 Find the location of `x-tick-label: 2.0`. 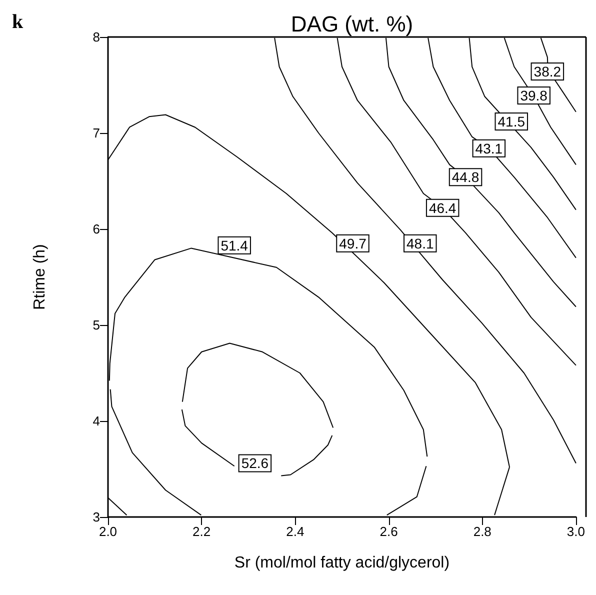

x-tick-label: 2.0 is located at coordinates (108, 531).